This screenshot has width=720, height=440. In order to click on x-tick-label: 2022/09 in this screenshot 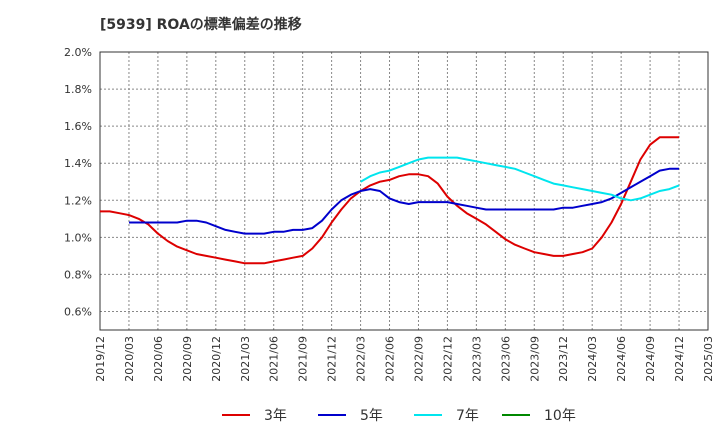, I will do `click(418, 359)`.